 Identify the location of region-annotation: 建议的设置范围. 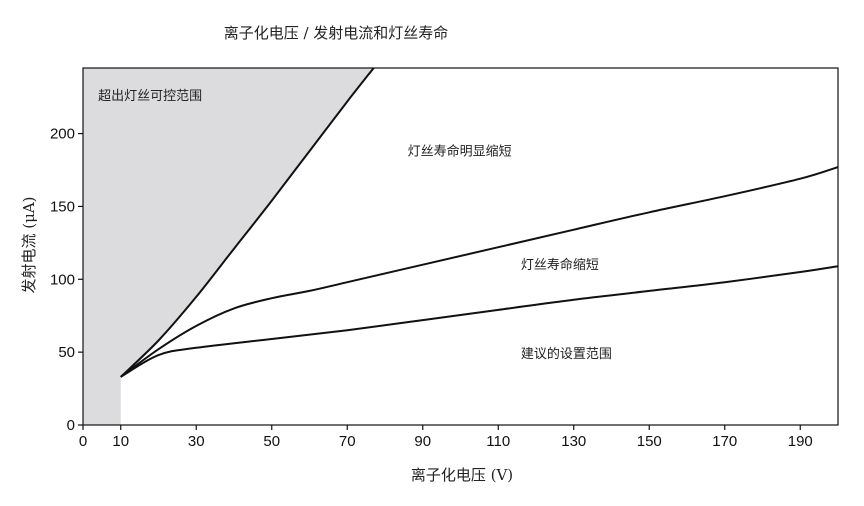
(566, 354).